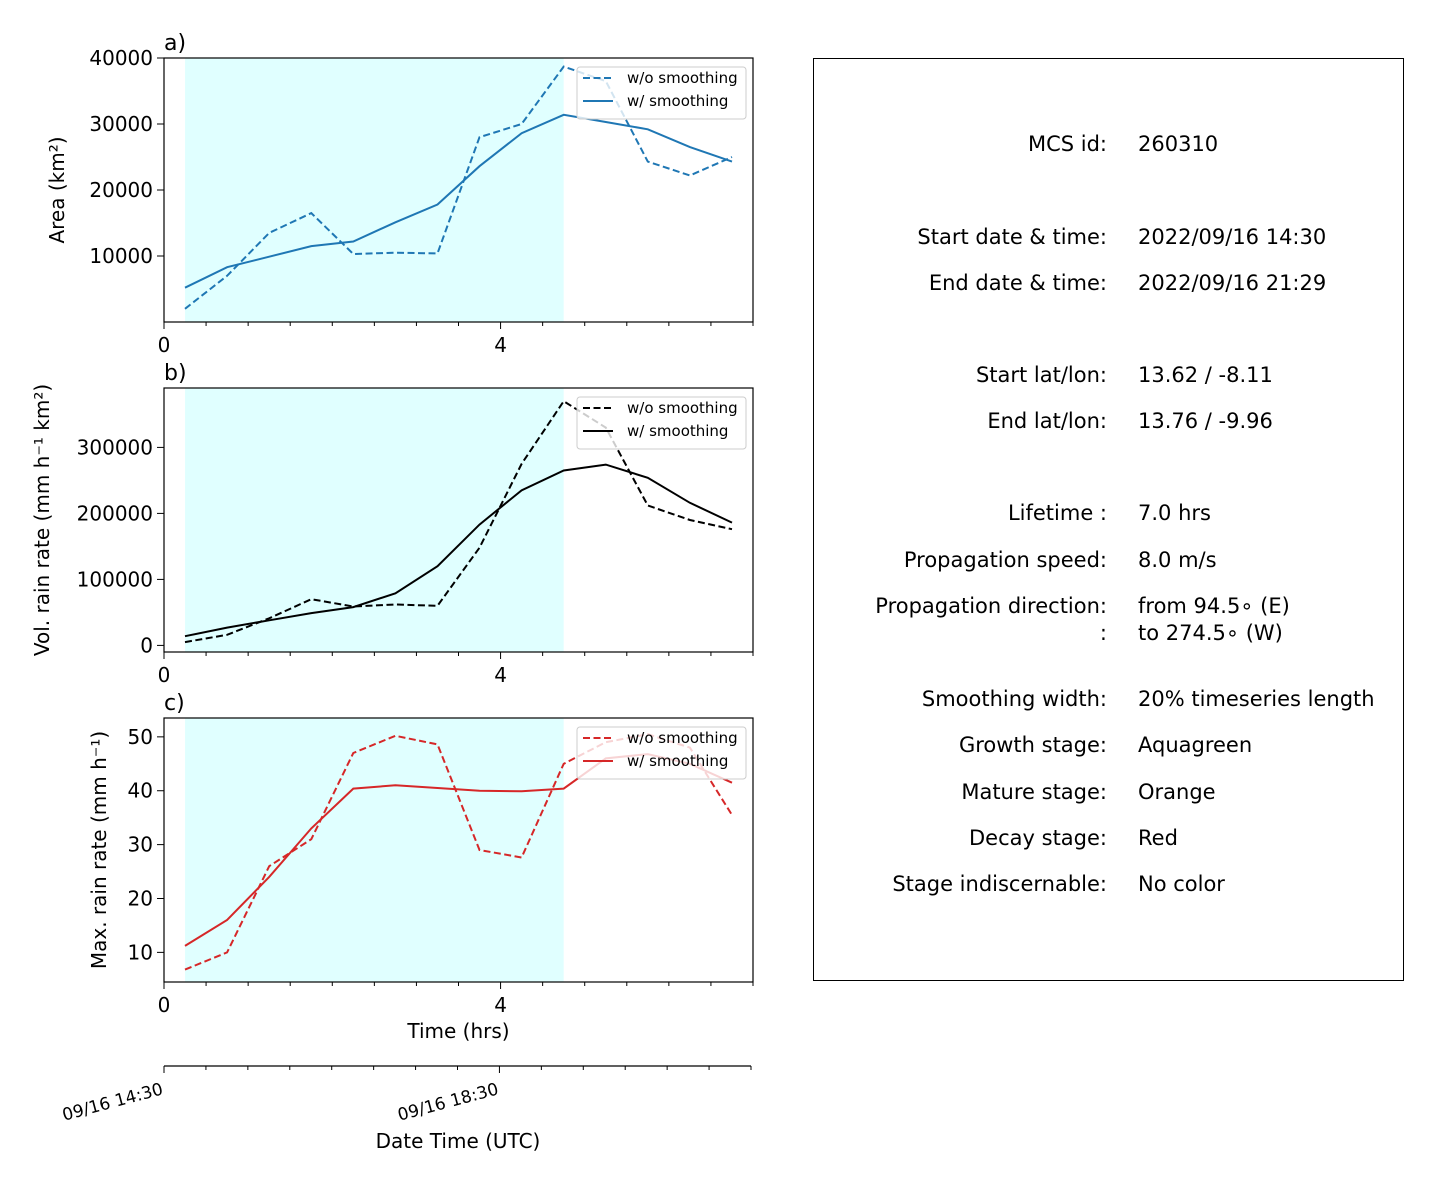 This screenshot has height=1181, width=1433. I want to click on y-tick-label: 30000, so click(121, 124).